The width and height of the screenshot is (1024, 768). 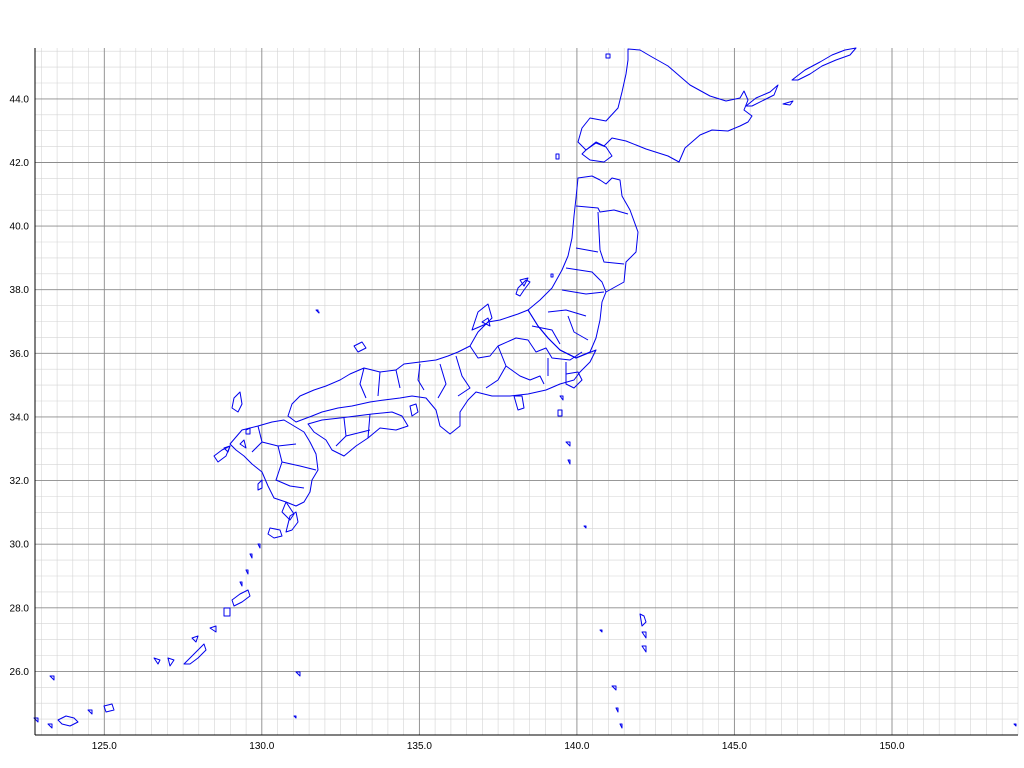 What do you see at coordinates (808, 671) in the screenshot?
I see `ogasawara-islands` at bounding box center [808, 671].